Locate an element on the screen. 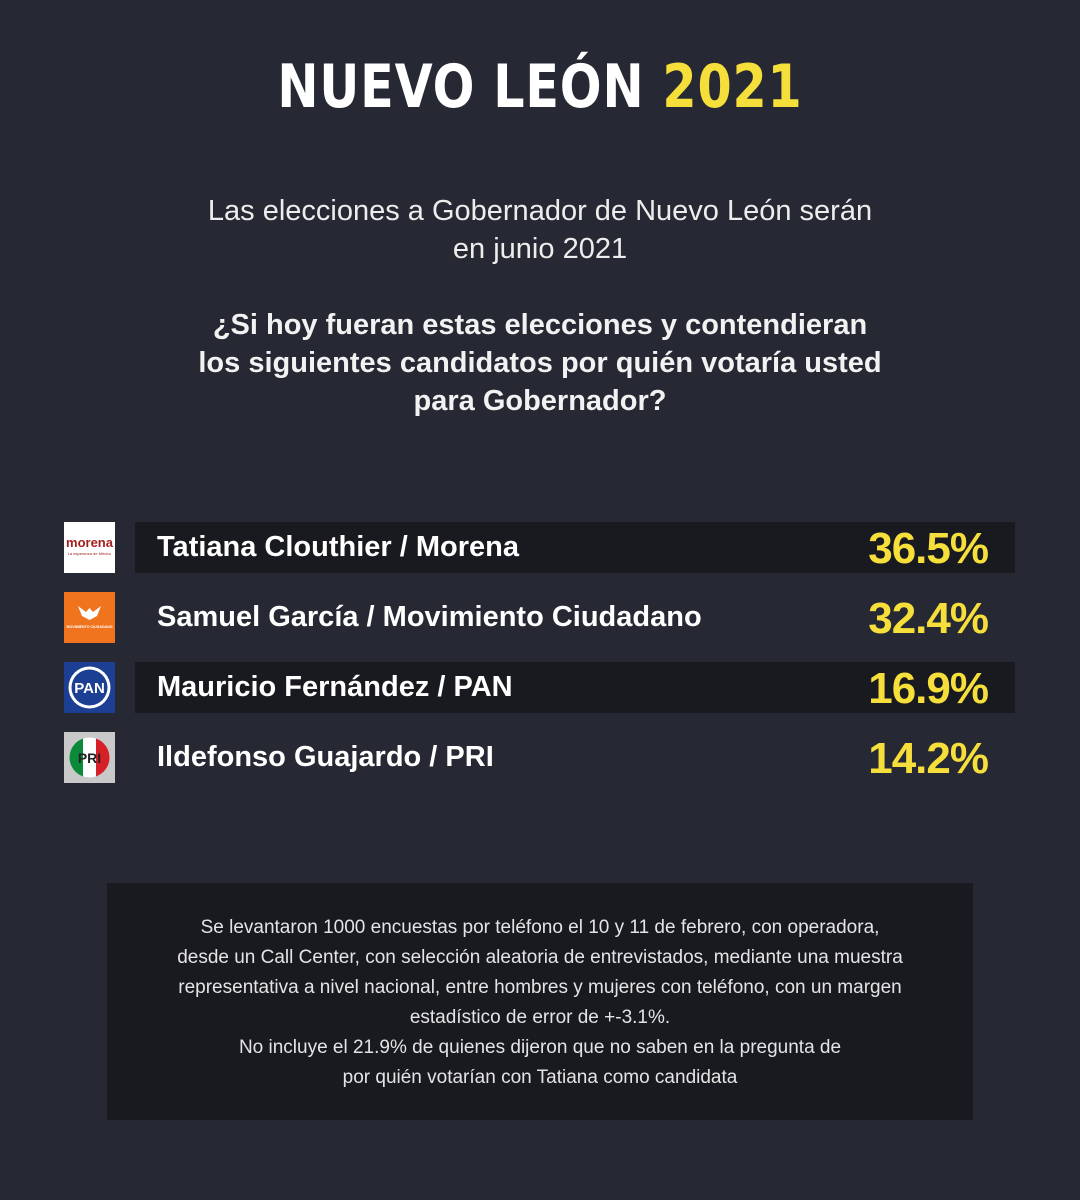 Image resolution: width=1080 pixels, height=1200 pixels. movimiento-ciudadano-logo: MOVIMIENTO CIUDADANO is located at coordinates (89, 617).